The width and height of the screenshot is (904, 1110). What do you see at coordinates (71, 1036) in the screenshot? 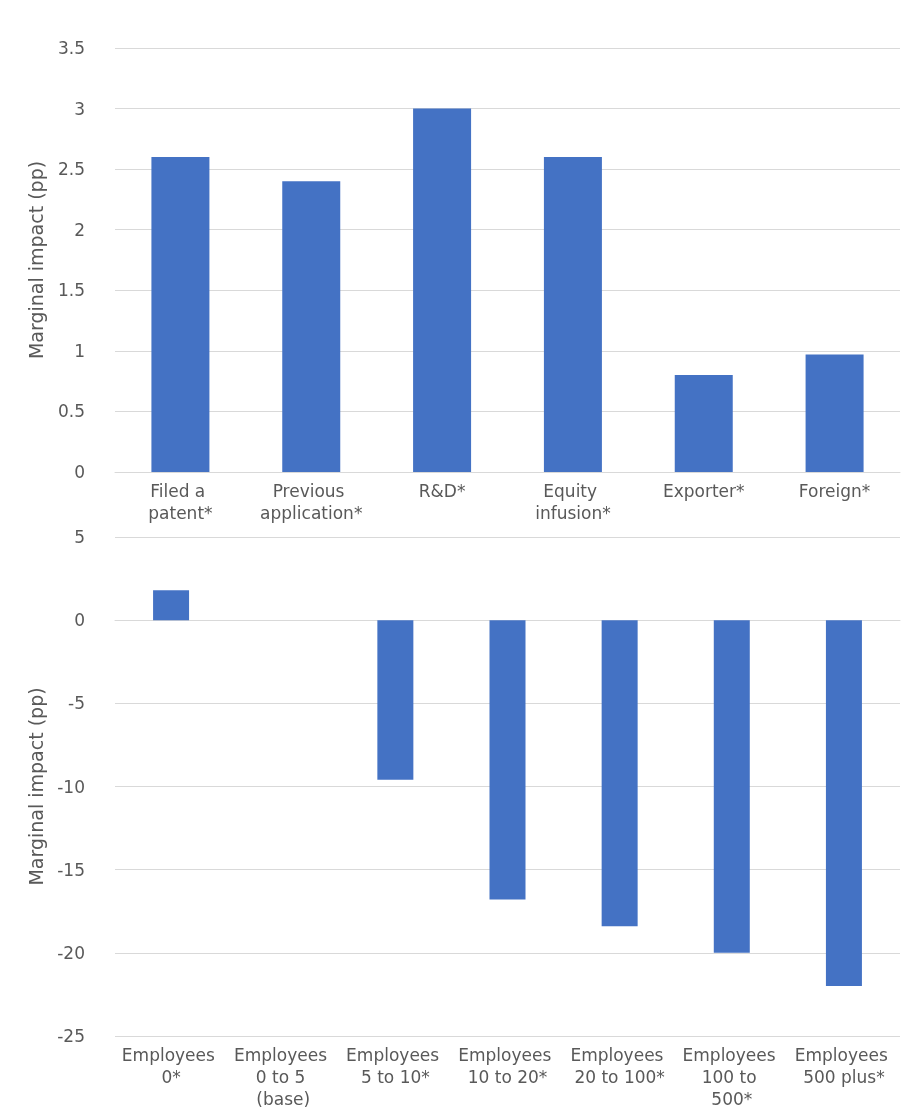
I see `y-tick-label: -25` at bounding box center [71, 1036].